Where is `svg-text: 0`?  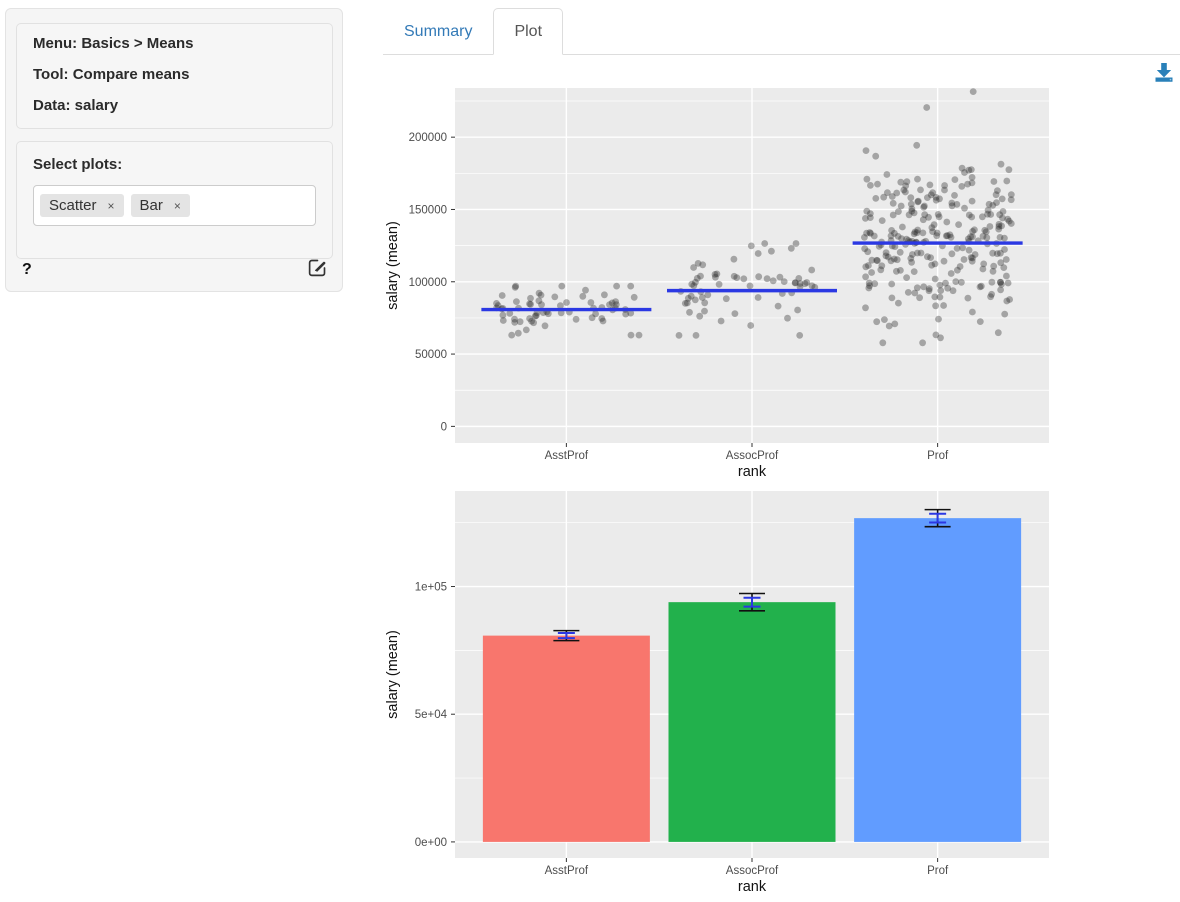 svg-text: 0 is located at coordinates (444, 427).